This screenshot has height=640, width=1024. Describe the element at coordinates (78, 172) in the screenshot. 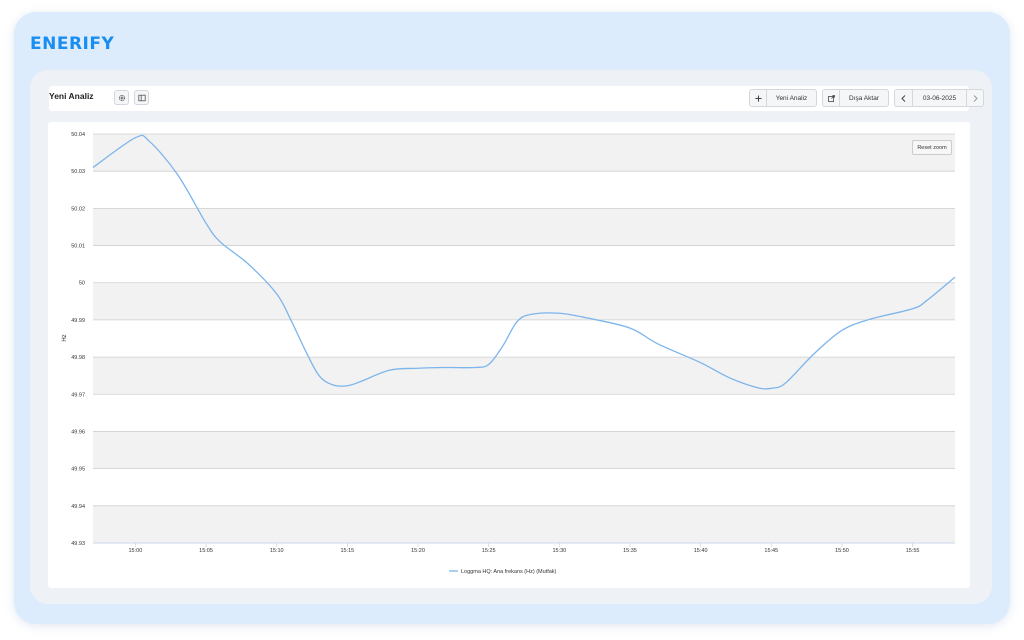

I see `y-tick-label: 50.03` at that location.